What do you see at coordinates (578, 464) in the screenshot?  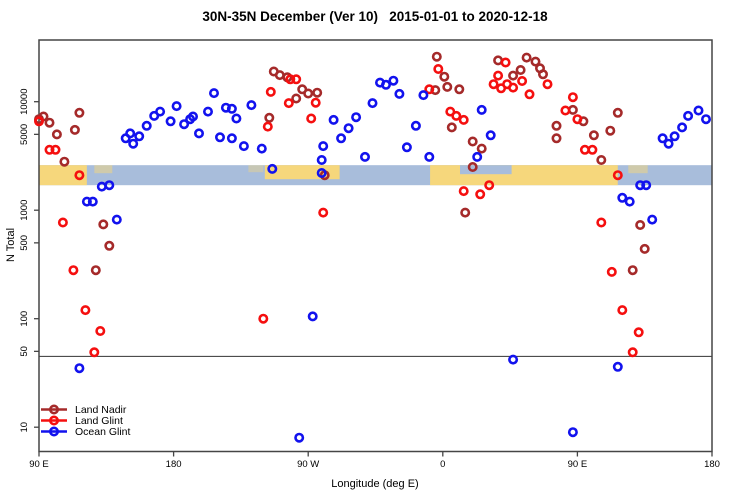 I see `x-tick-label: 90 E` at bounding box center [578, 464].